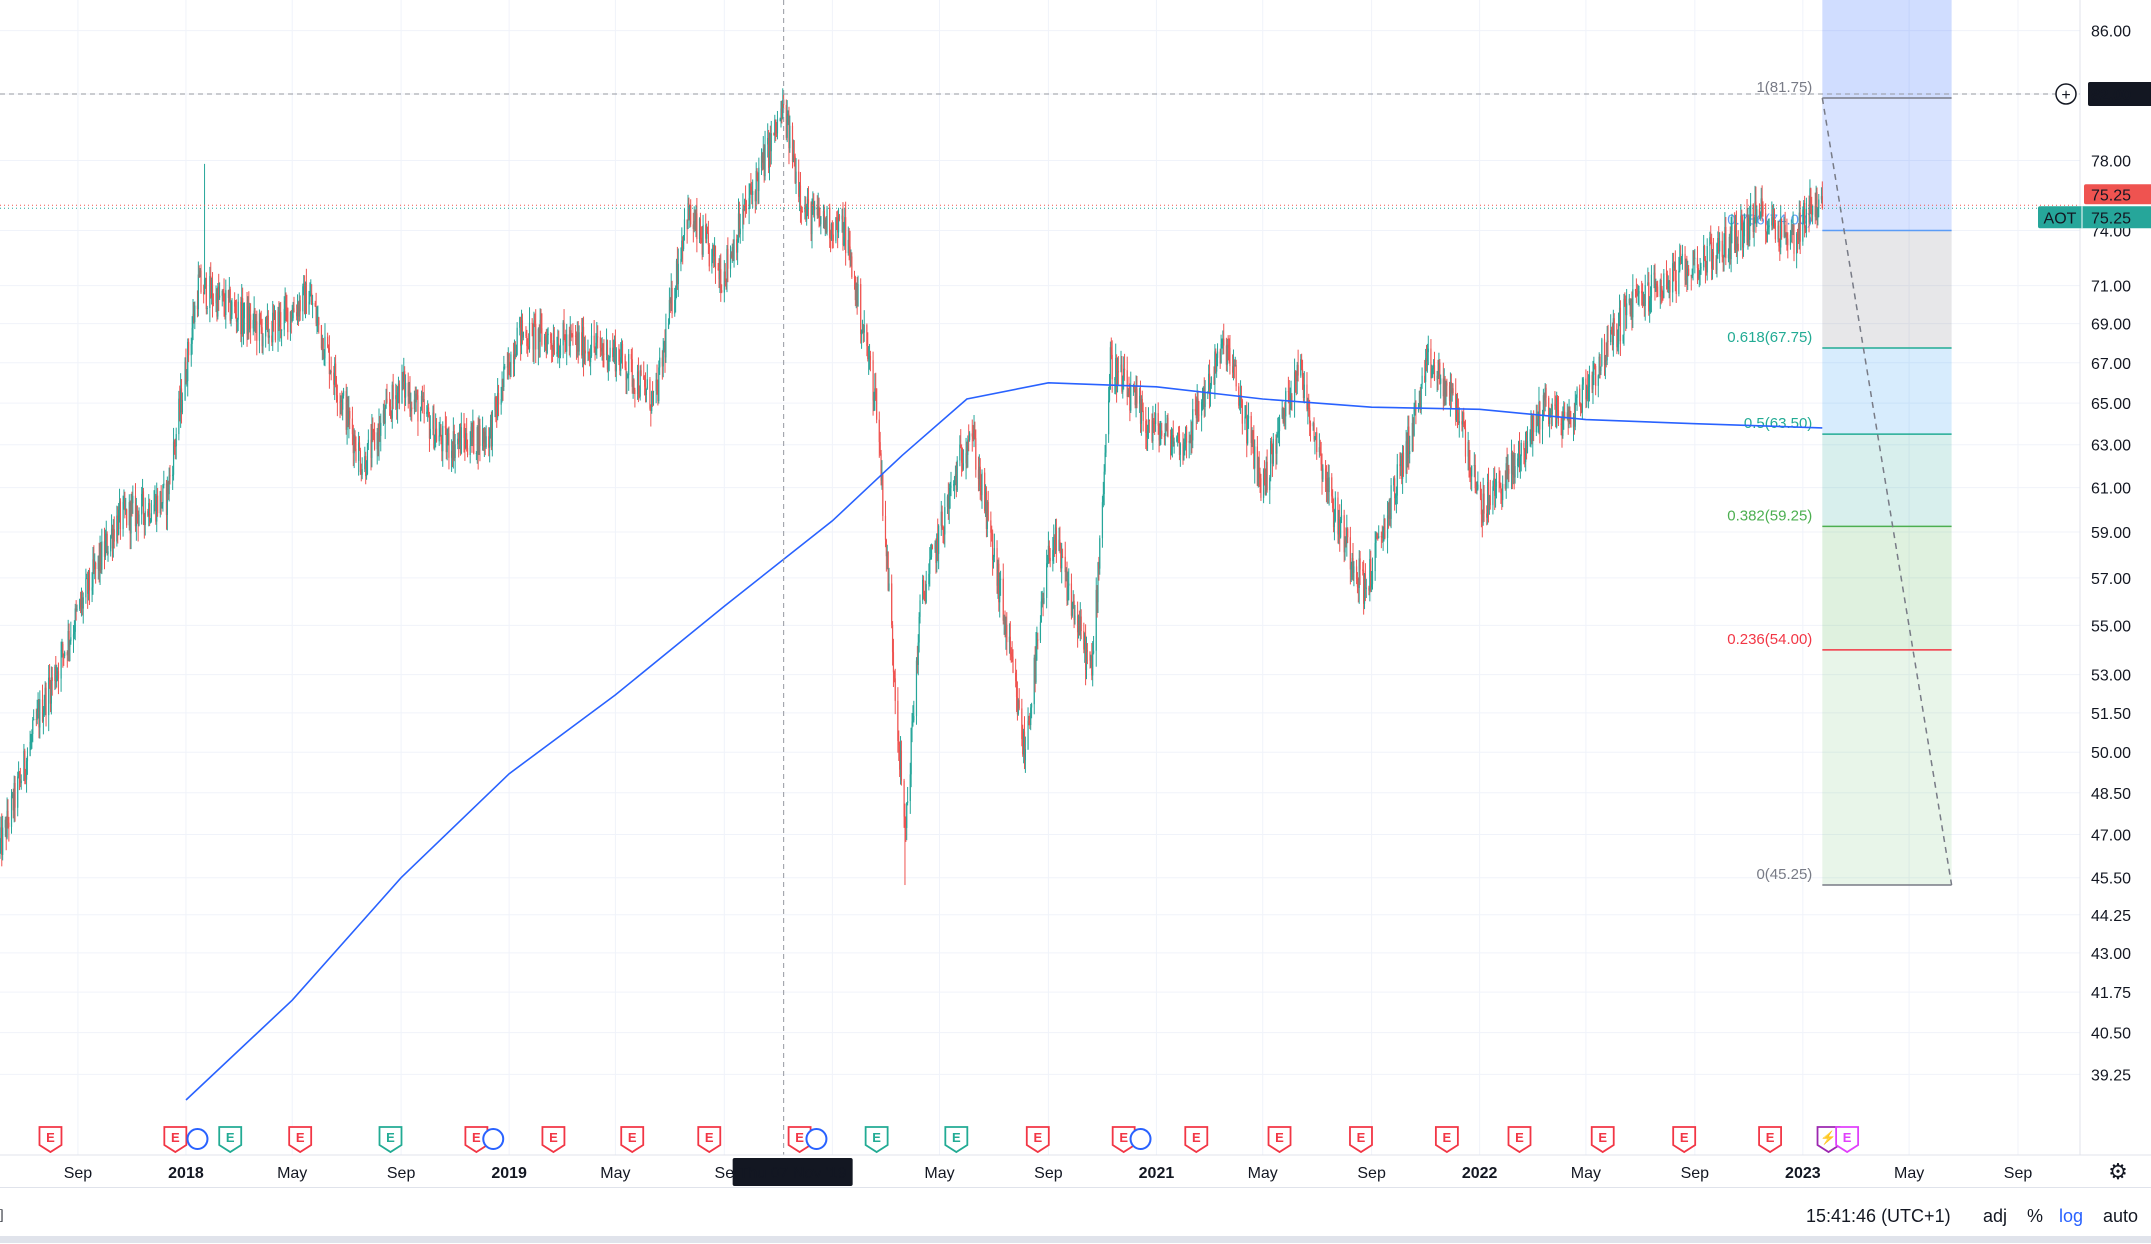 This screenshot has width=2151, height=1244. What do you see at coordinates (1828, 1140) in the screenshot?
I see `split-marker: ⚡` at bounding box center [1828, 1140].